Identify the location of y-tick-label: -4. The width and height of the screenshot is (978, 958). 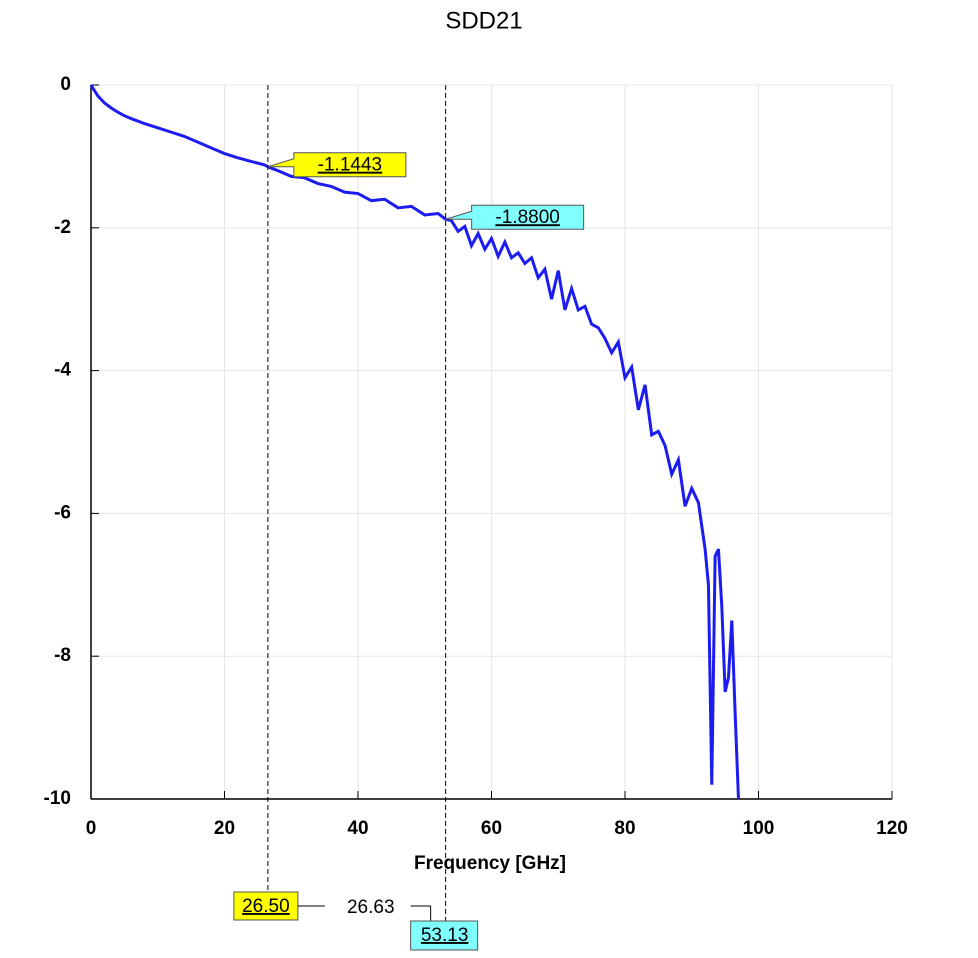
(62, 370).